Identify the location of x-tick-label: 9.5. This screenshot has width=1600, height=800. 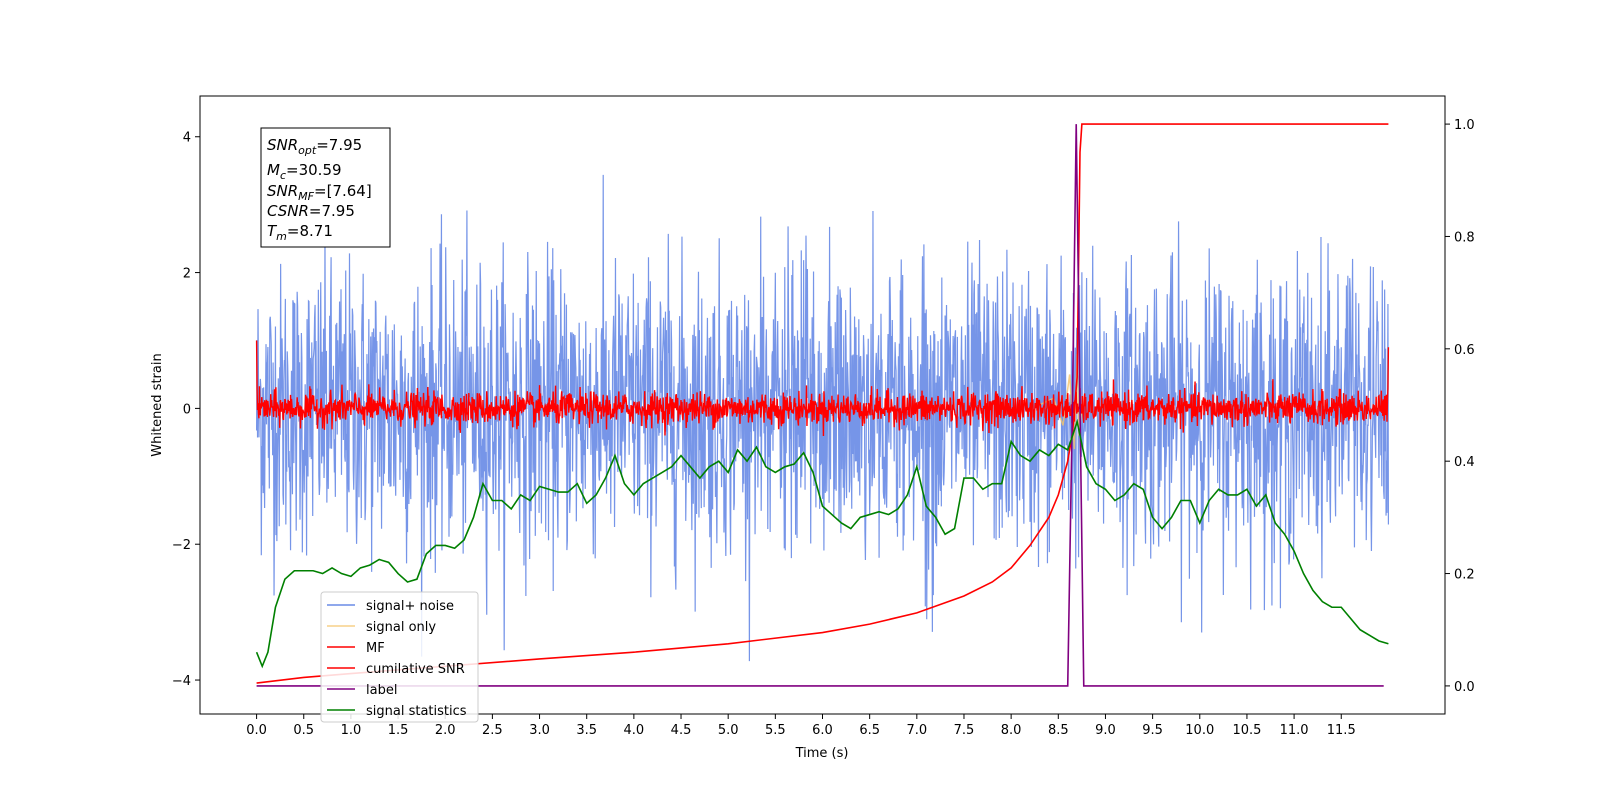
(1152, 730).